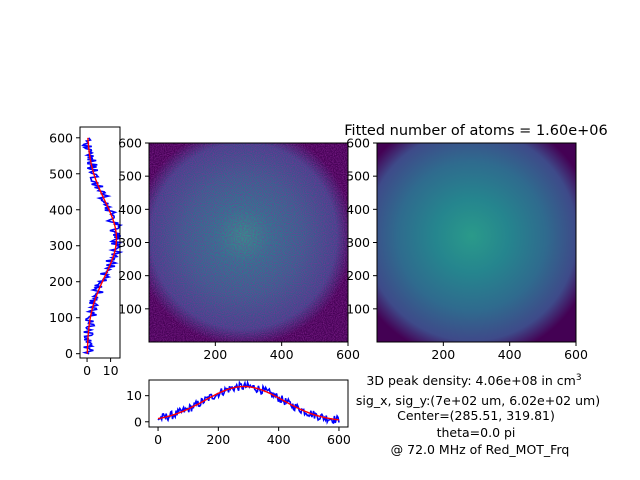 This screenshot has width=640, height=480. What do you see at coordinates (134, 395) in the screenshot?
I see `y-tick-label: 10` at bounding box center [134, 395].